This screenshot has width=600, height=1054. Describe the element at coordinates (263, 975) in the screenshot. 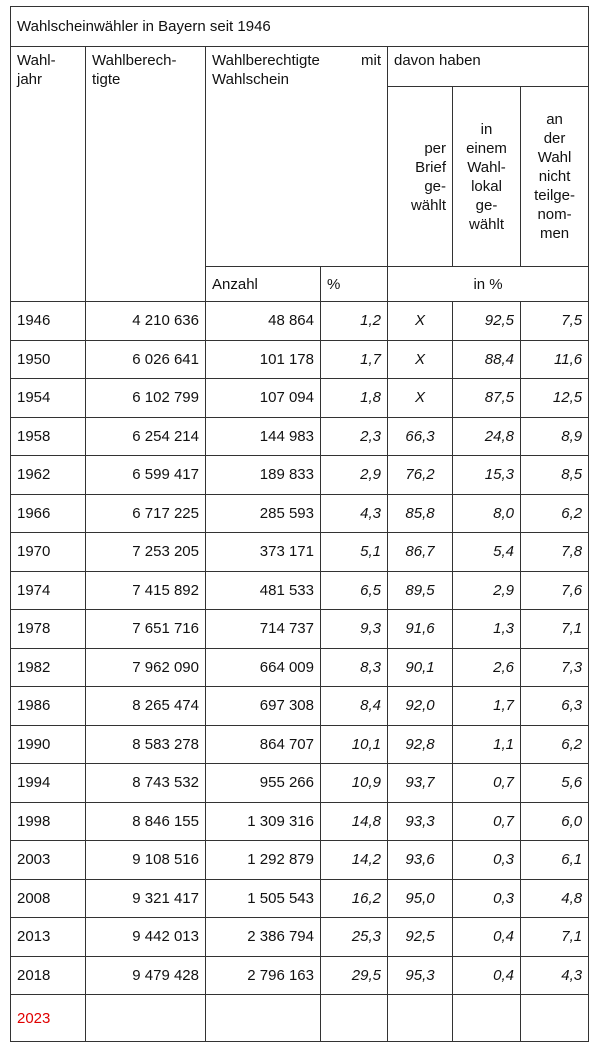

I see `table-cell: 2 796 163` at that location.